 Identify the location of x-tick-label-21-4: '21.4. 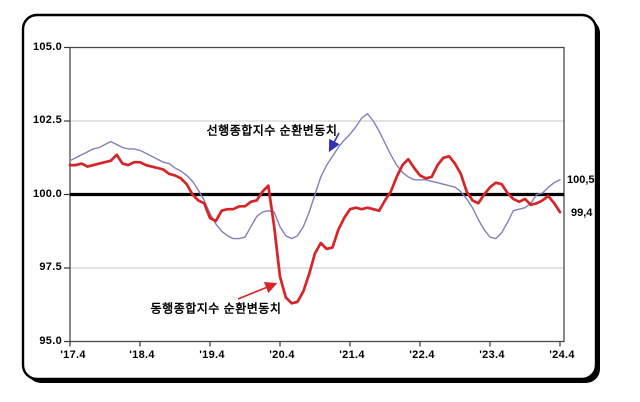
(352, 355).